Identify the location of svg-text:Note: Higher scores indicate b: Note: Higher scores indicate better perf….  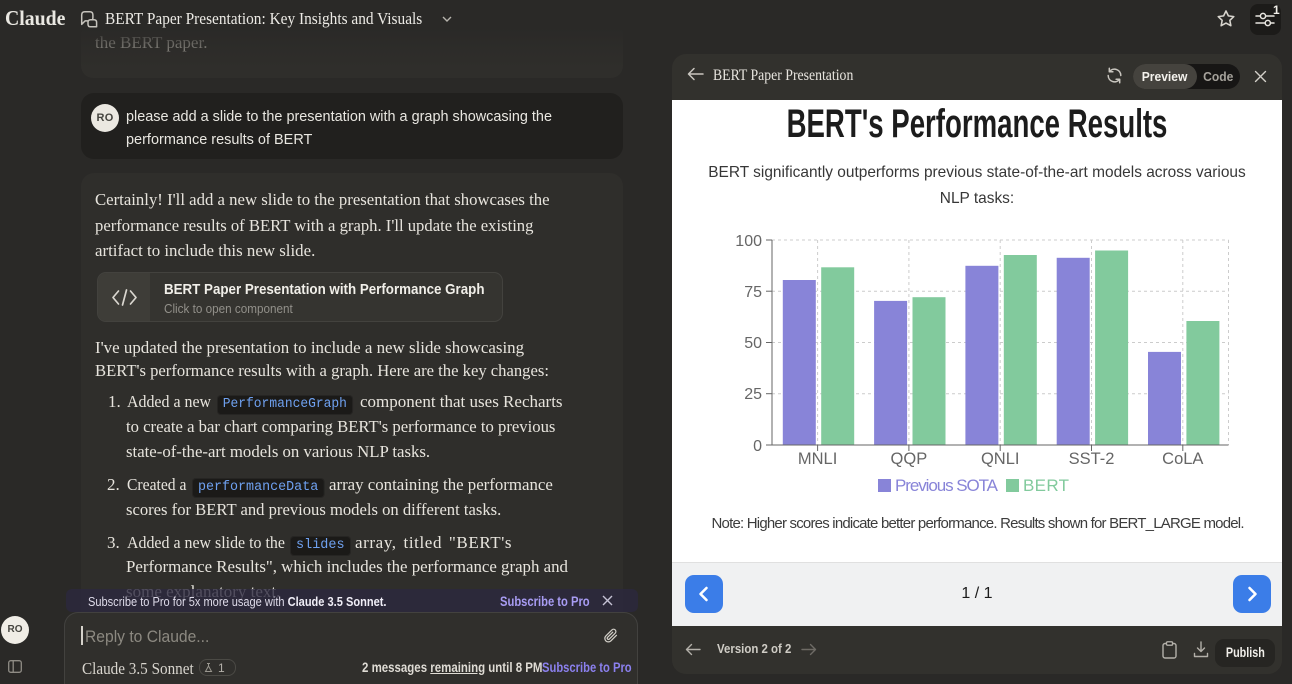
(978, 523).